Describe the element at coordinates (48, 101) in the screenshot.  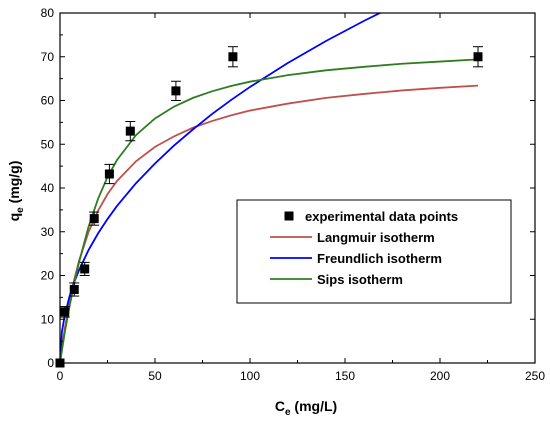
I see `y-tick-label: 60` at that location.